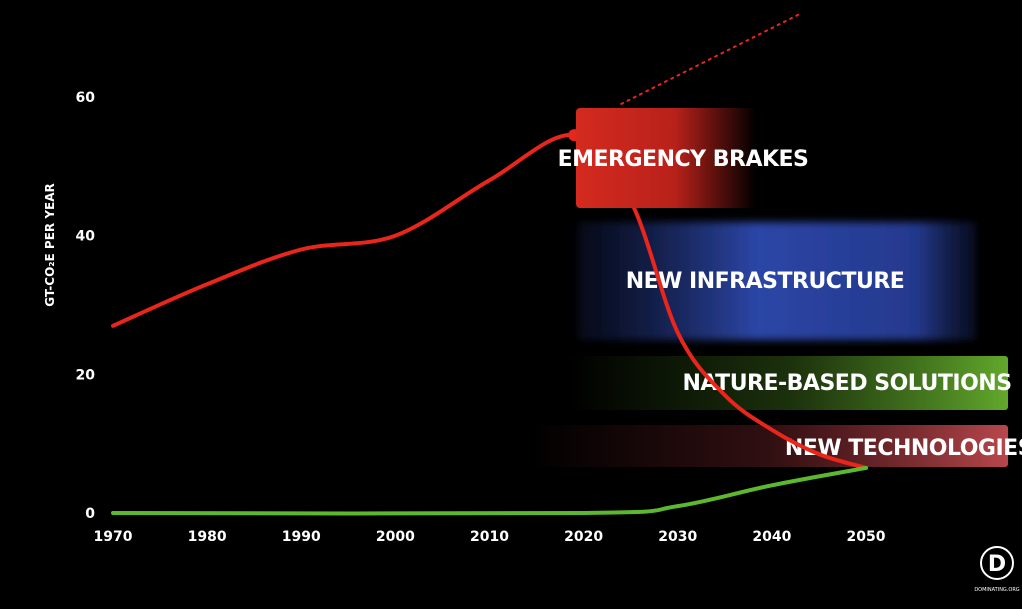 This screenshot has width=1022, height=609. I want to click on band-new-infrastructure: NEW INFRASTRUCTURE, so click(777, 281).